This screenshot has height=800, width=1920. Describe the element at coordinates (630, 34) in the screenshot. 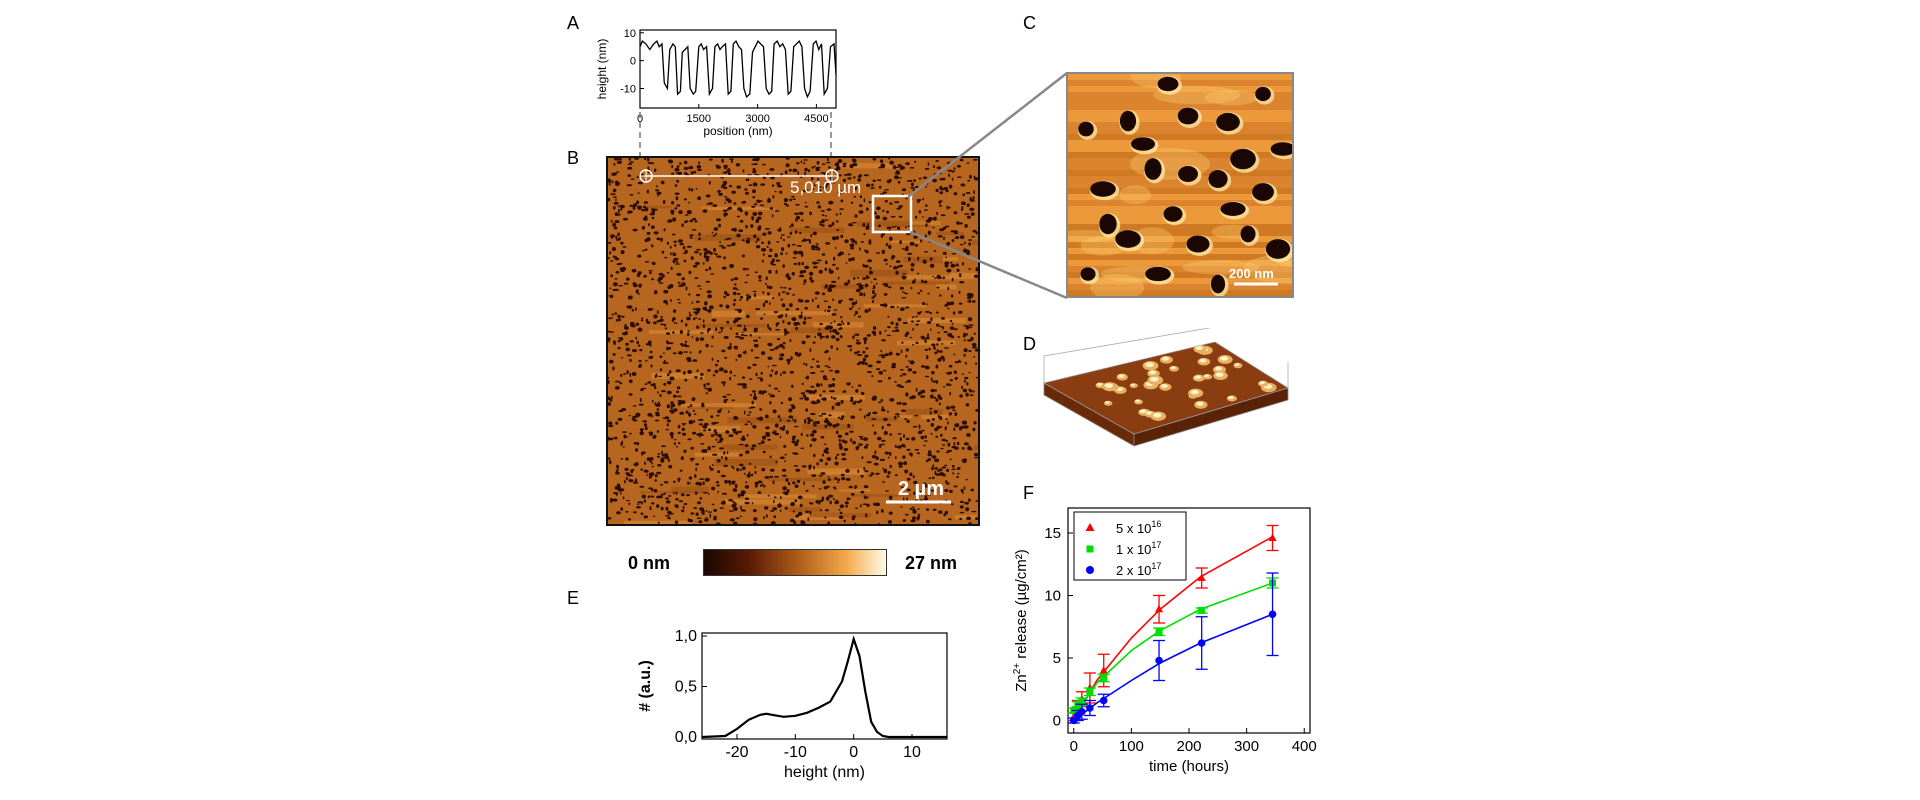

I see `tick-label-y-a: 10` at that location.